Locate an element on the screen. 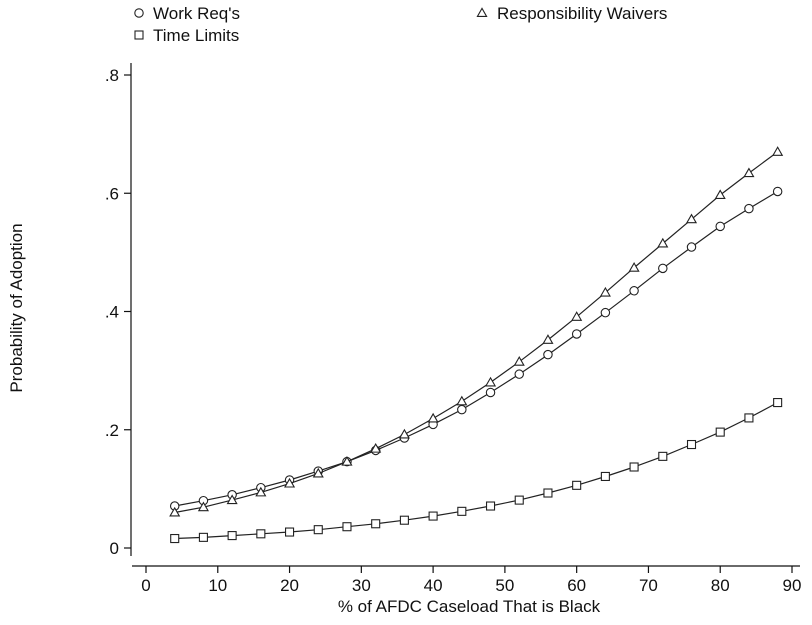  x-tick-label: 60 is located at coordinates (576, 585).